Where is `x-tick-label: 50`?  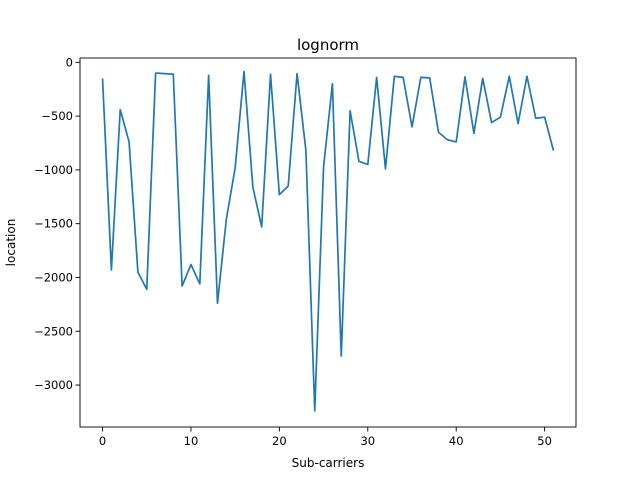 x-tick-label: 50 is located at coordinates (544, 441).